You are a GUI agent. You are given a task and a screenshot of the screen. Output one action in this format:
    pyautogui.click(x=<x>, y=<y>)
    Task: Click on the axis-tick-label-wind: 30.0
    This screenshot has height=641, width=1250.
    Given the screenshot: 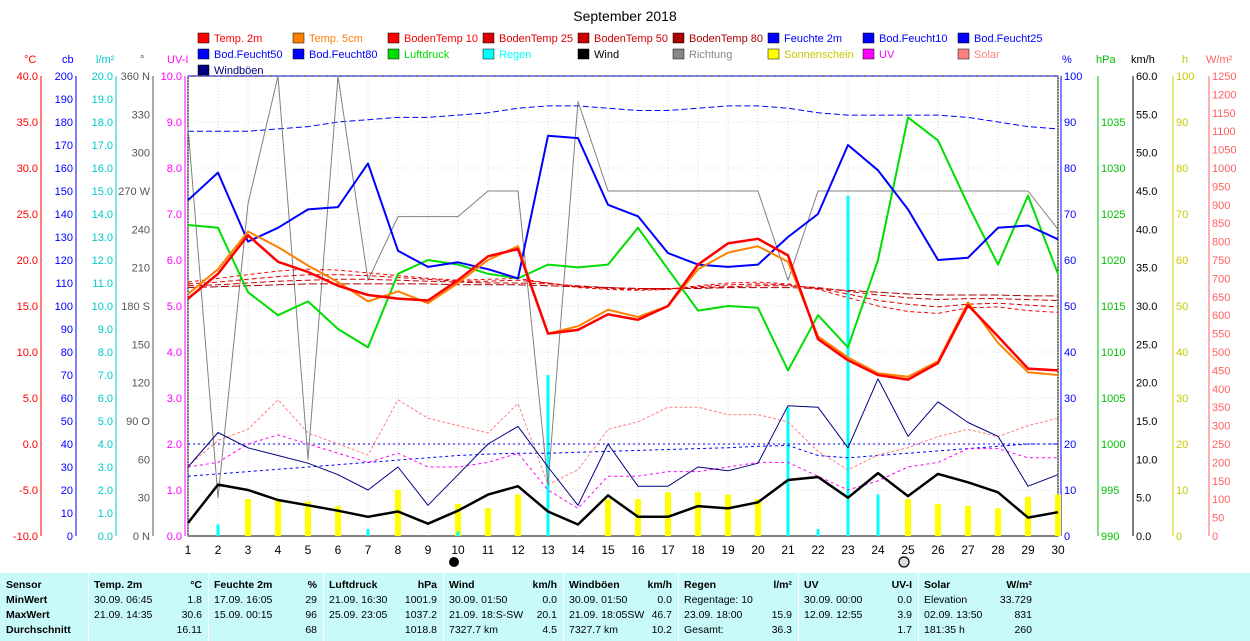 What is the action you would take?
    pyautogui.click(x=1146, y=307)
    